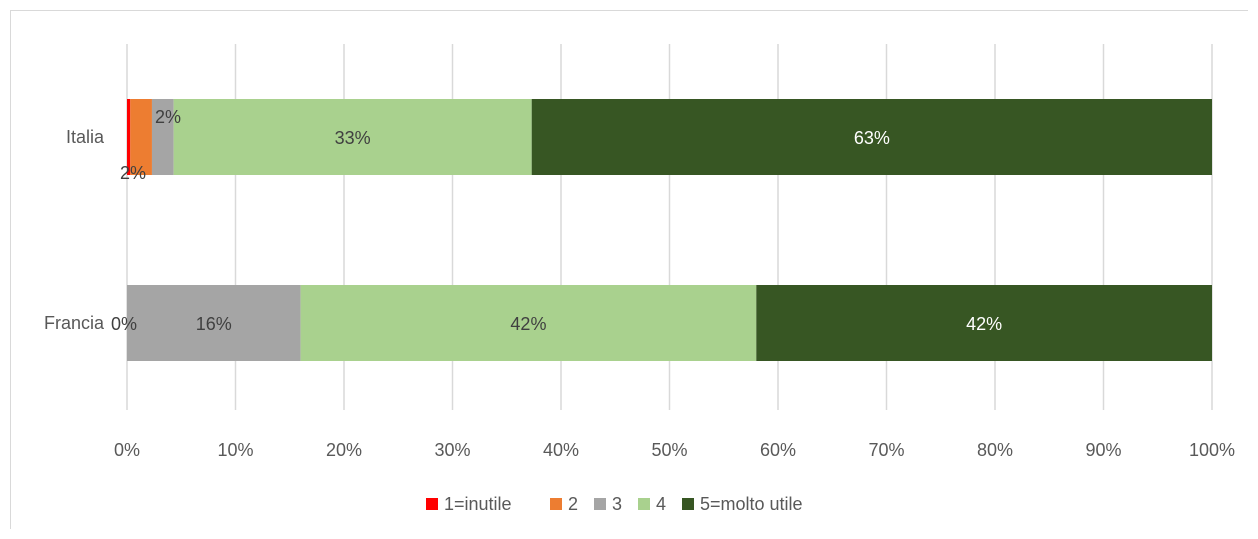 This screenshot has height=539, width=1258. I want to click on x-tick-label: 20%, so click(344, 450).